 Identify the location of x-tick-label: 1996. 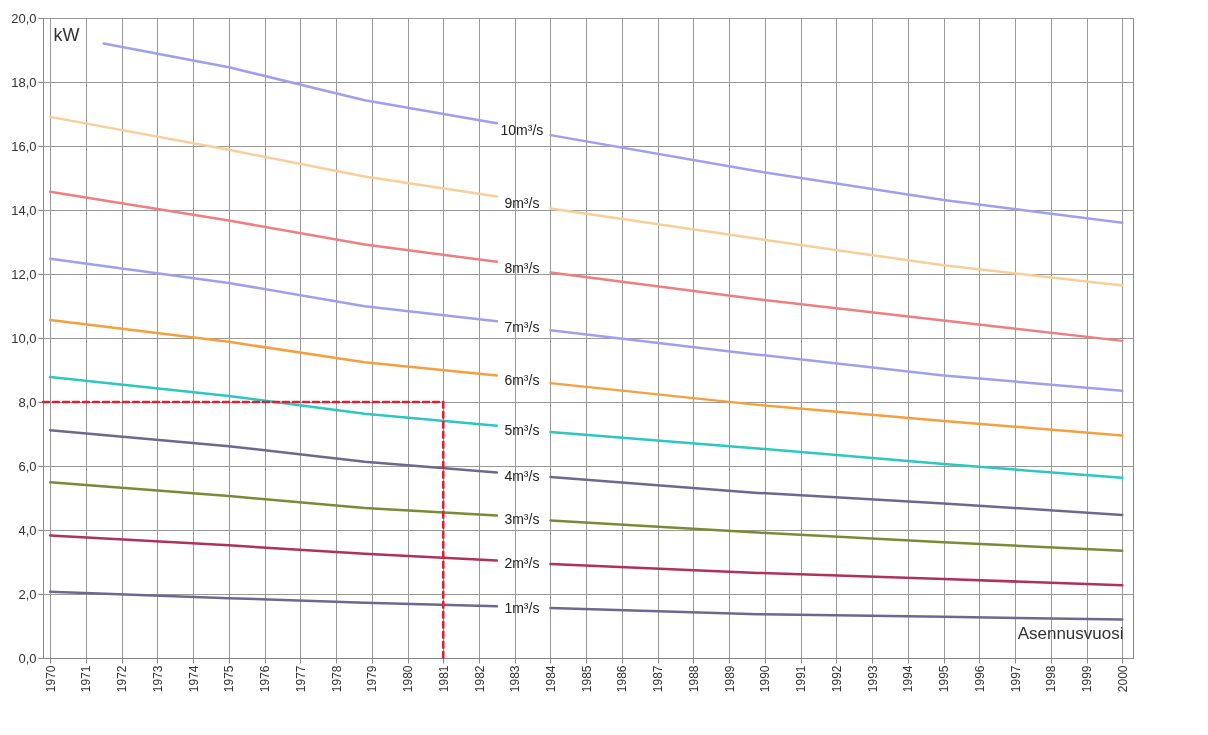
(979, 679).